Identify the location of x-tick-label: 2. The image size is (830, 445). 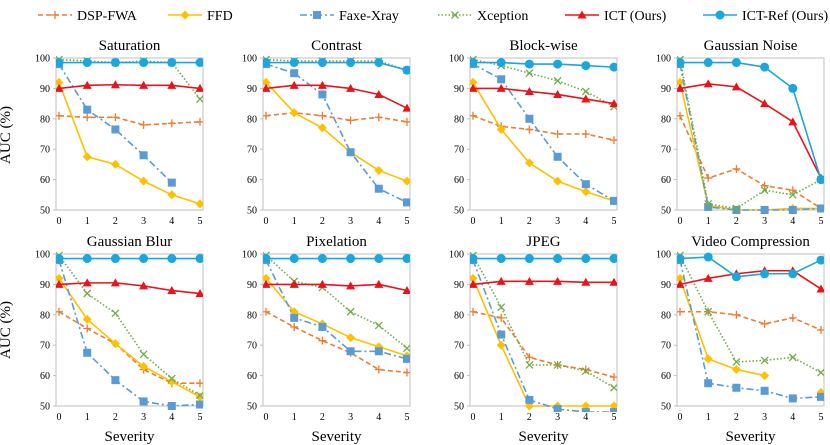
(529, 417).